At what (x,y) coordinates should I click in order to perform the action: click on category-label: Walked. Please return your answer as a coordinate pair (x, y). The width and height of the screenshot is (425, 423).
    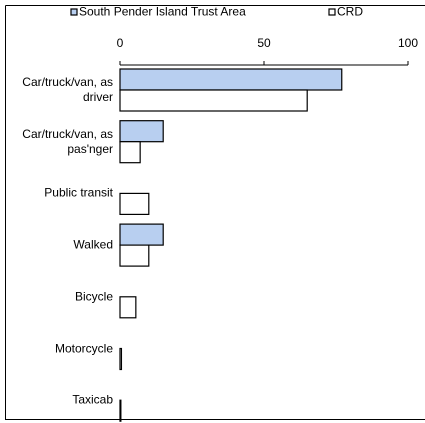
    Looking at the image, I should click on (93, 244).